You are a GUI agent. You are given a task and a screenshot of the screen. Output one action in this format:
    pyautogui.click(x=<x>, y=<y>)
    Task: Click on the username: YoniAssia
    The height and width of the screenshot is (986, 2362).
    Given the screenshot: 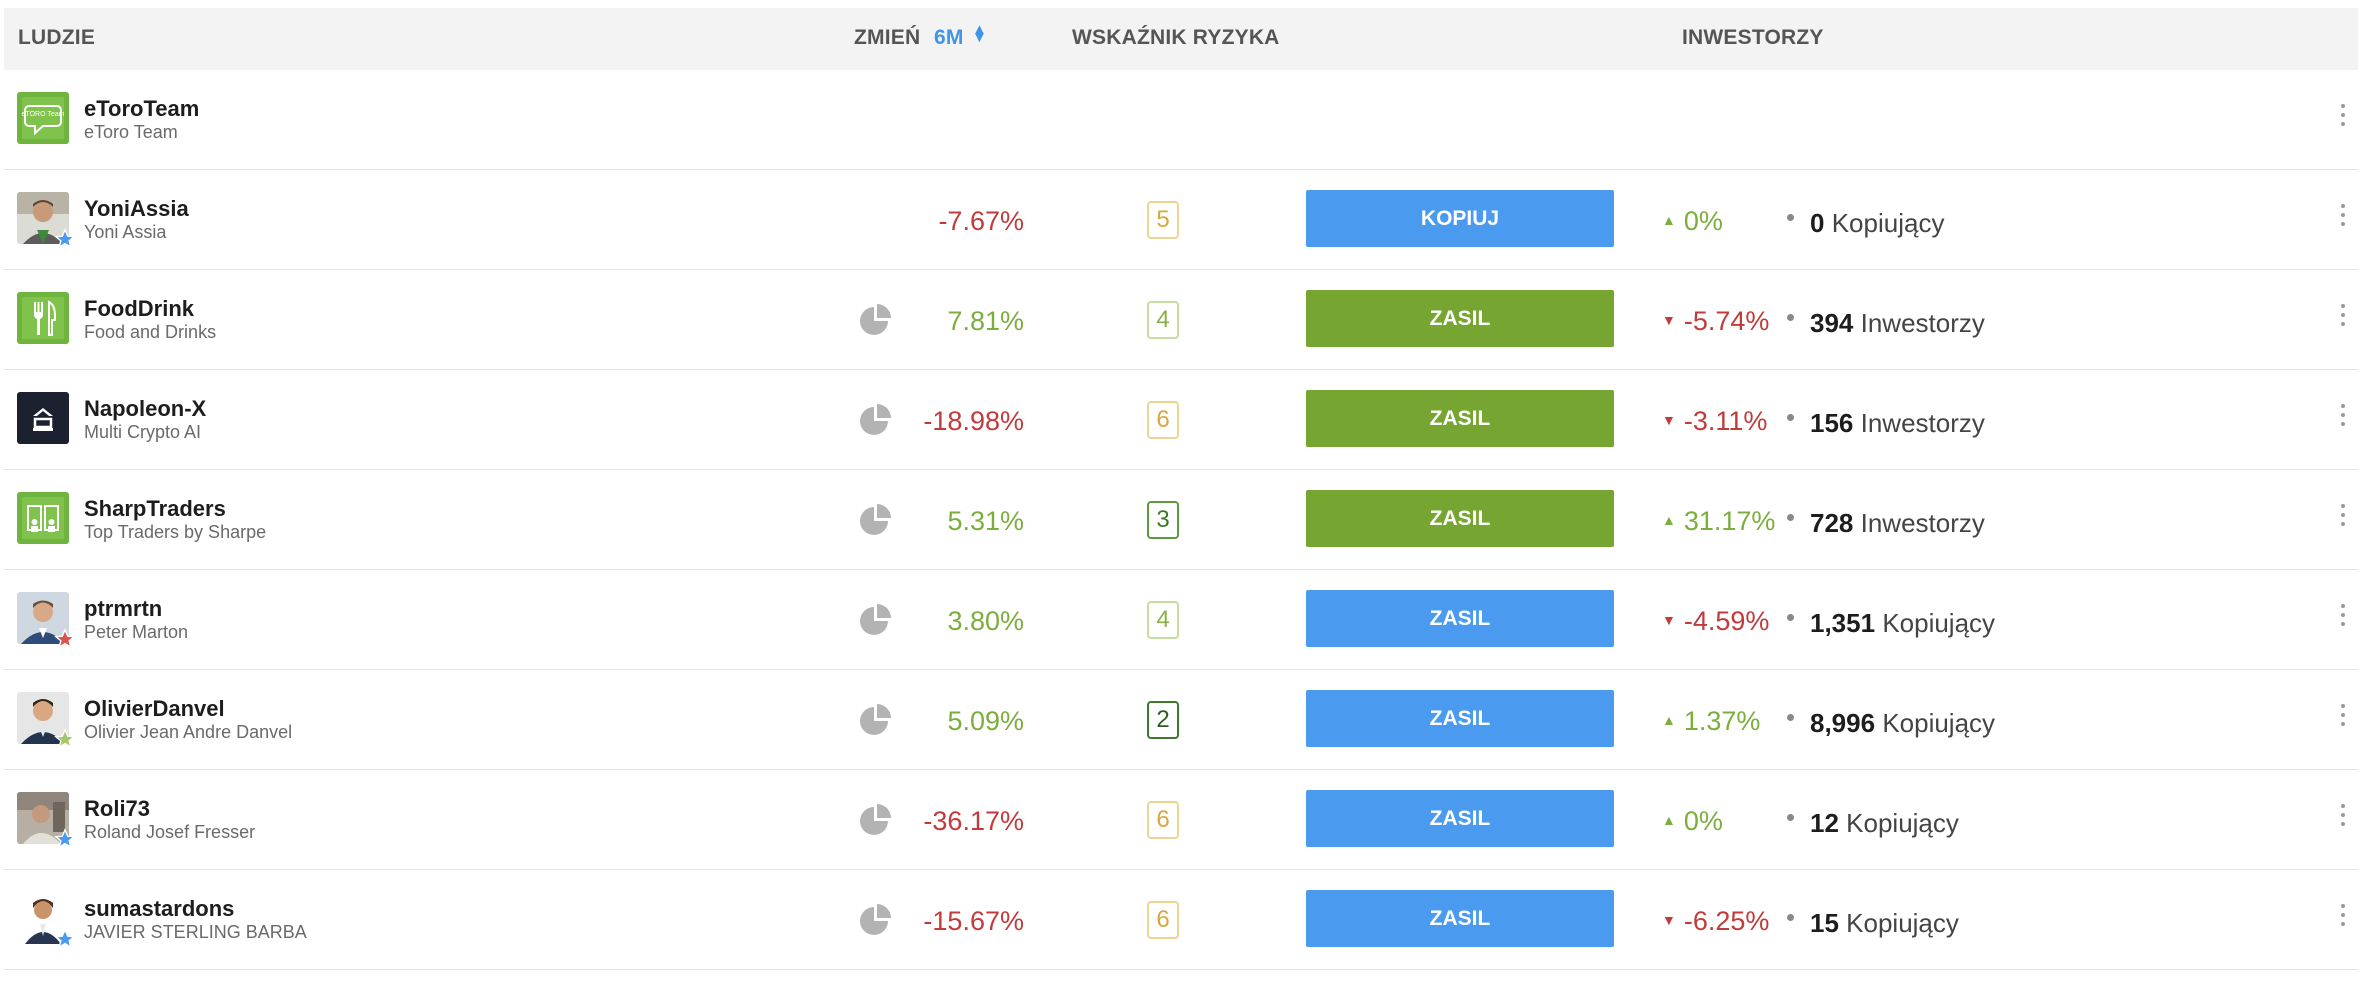 What is the action you would take?
    pyautogui.click(x=136, y=208)
    